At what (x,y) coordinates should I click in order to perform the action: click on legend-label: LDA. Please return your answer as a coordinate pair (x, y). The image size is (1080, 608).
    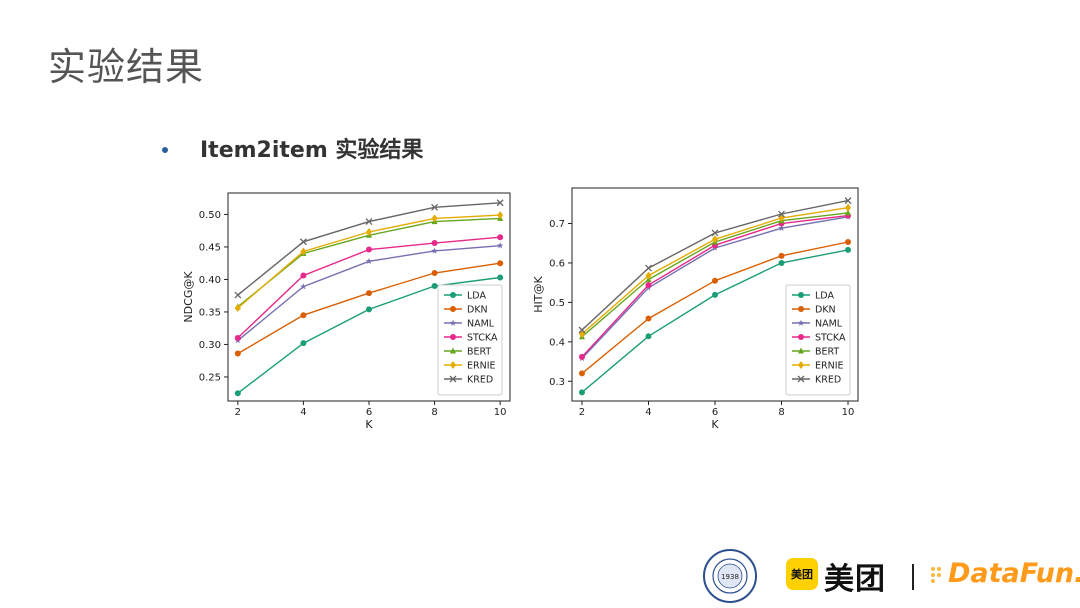
    Looking at the image, I should click on (476, 296).